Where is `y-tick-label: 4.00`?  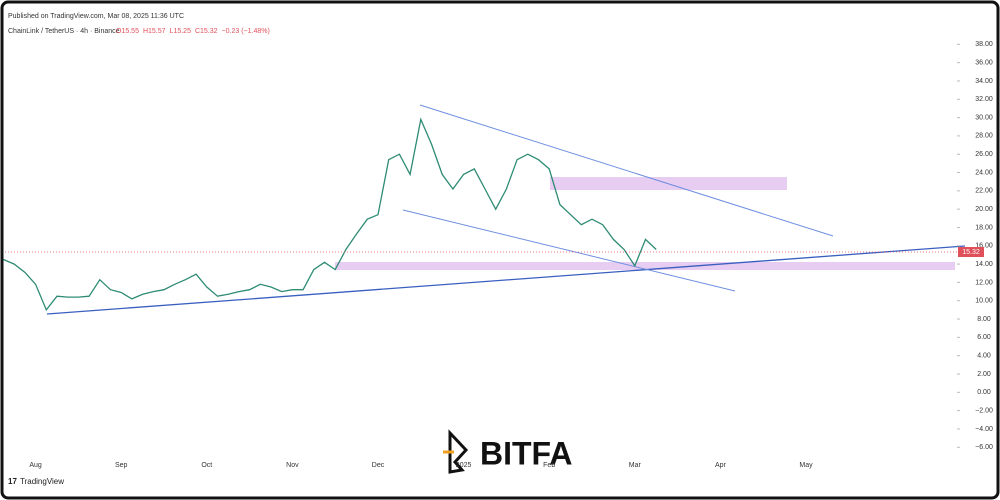
y-tick-label: 4.00 is located at coordinates (984, 356).